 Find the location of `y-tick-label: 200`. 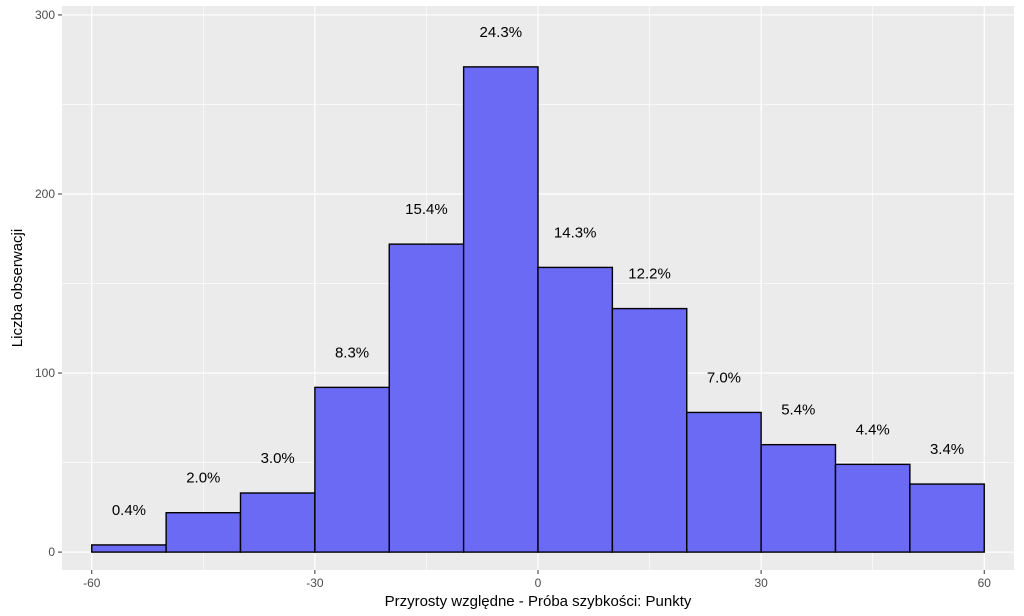

y-tick-label: 200 is located at coordinates (45, 194).